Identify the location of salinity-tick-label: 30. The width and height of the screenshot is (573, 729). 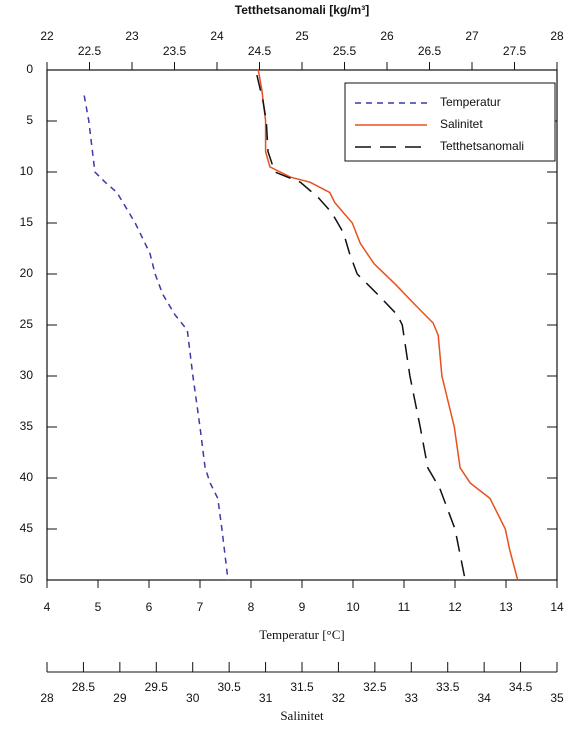
(193, 698).